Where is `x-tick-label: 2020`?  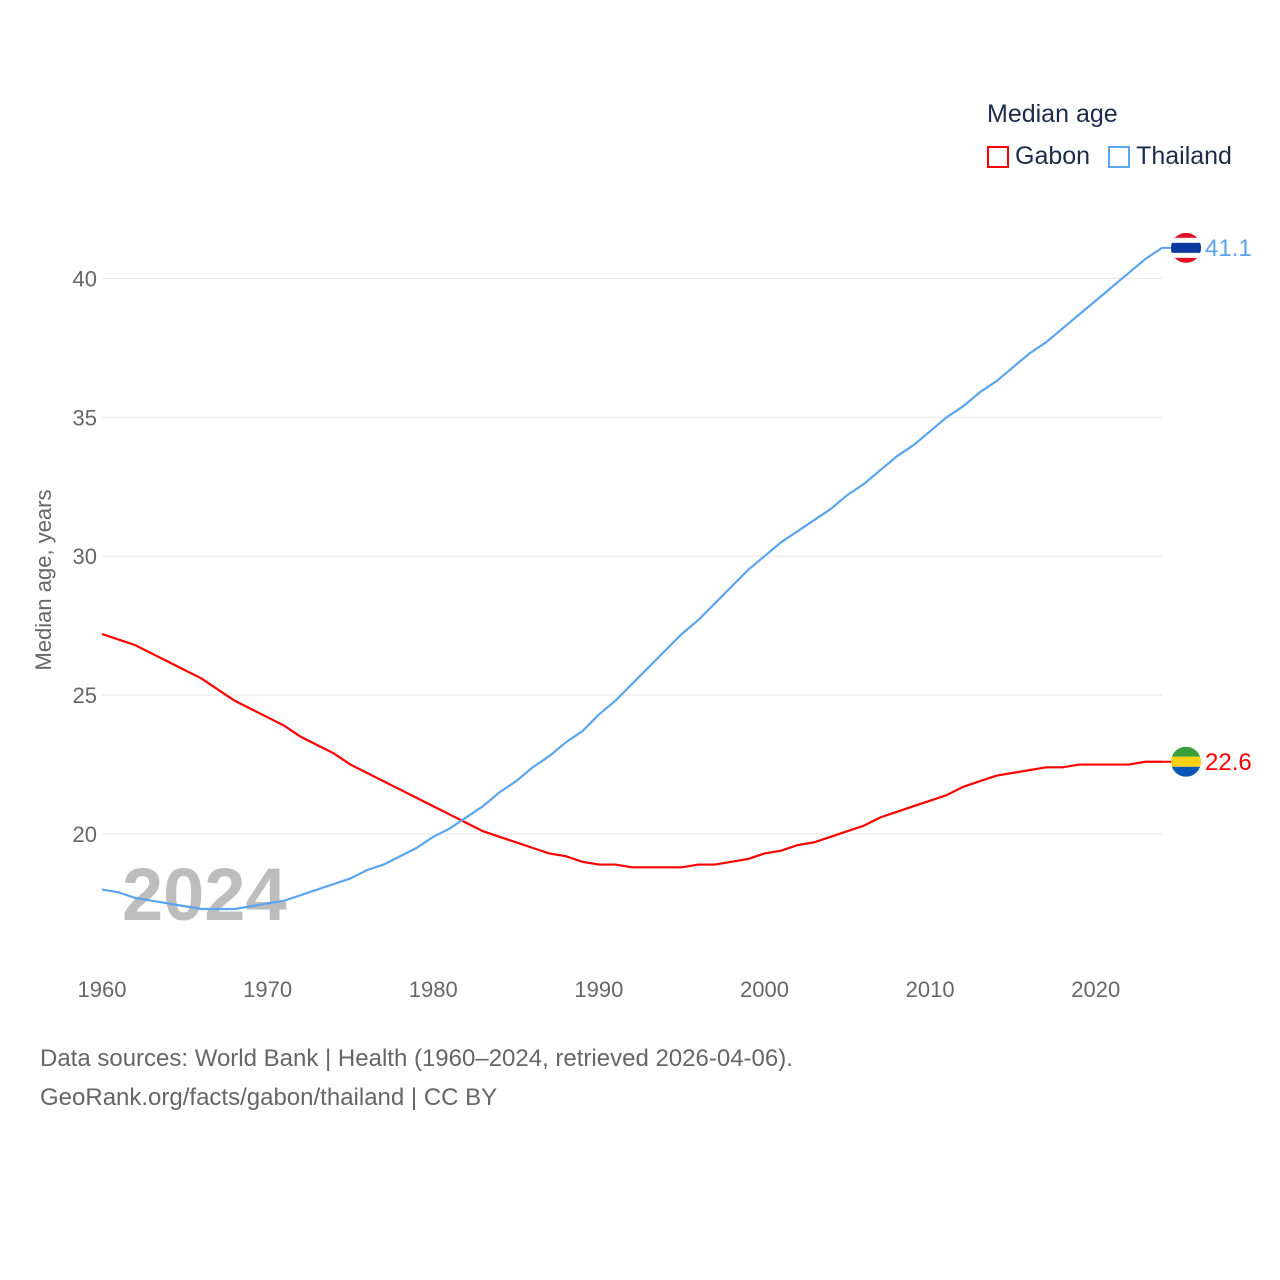
x-tick-label: 2020 is located at coordinates (1095, 989).